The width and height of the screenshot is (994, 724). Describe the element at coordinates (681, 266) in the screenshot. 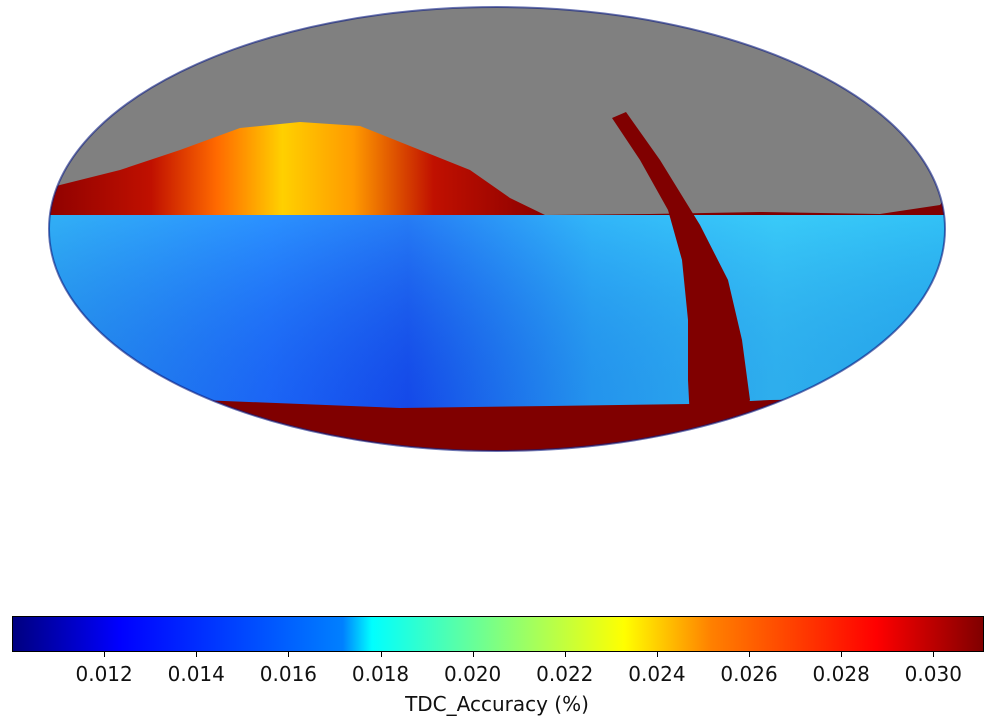

I see `saturated-stripe` at that location.